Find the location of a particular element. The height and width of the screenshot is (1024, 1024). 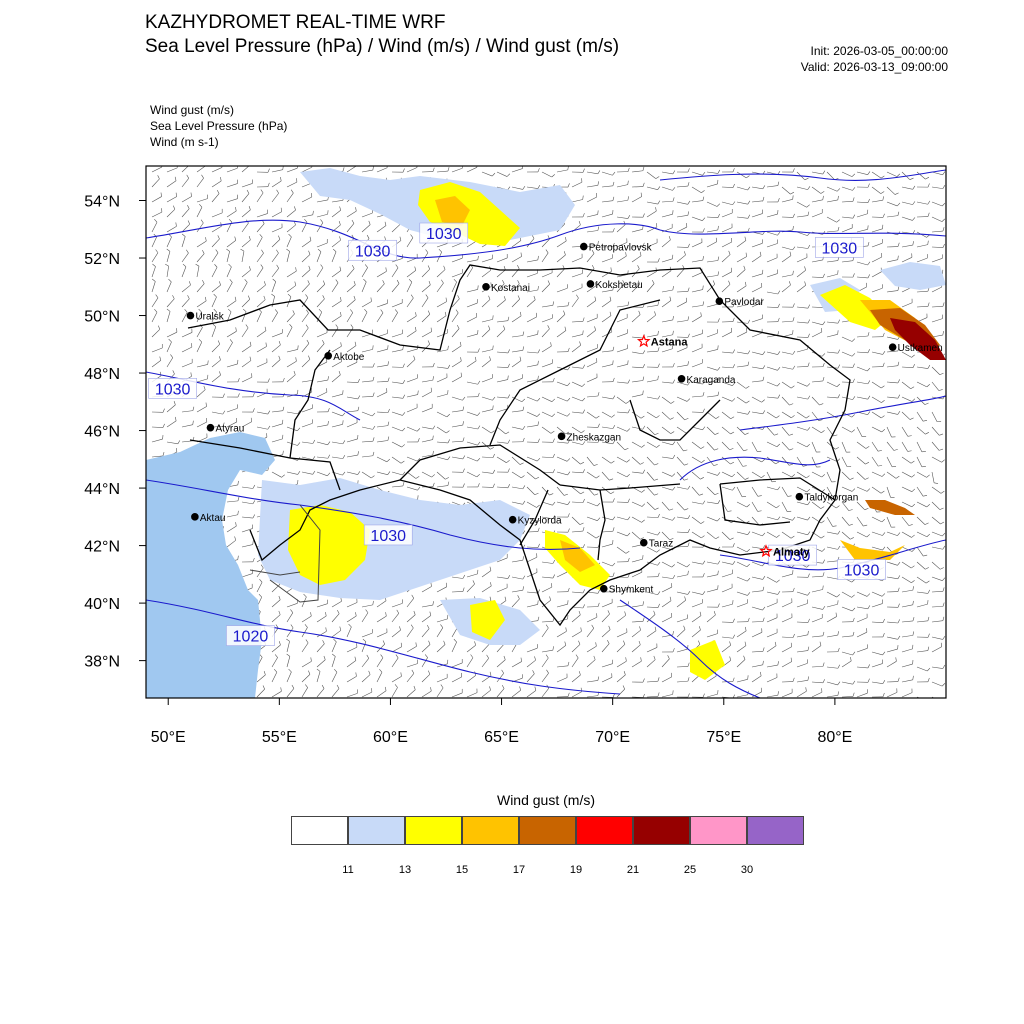

city-label: Aktobe is located at coordinates (349, 357).